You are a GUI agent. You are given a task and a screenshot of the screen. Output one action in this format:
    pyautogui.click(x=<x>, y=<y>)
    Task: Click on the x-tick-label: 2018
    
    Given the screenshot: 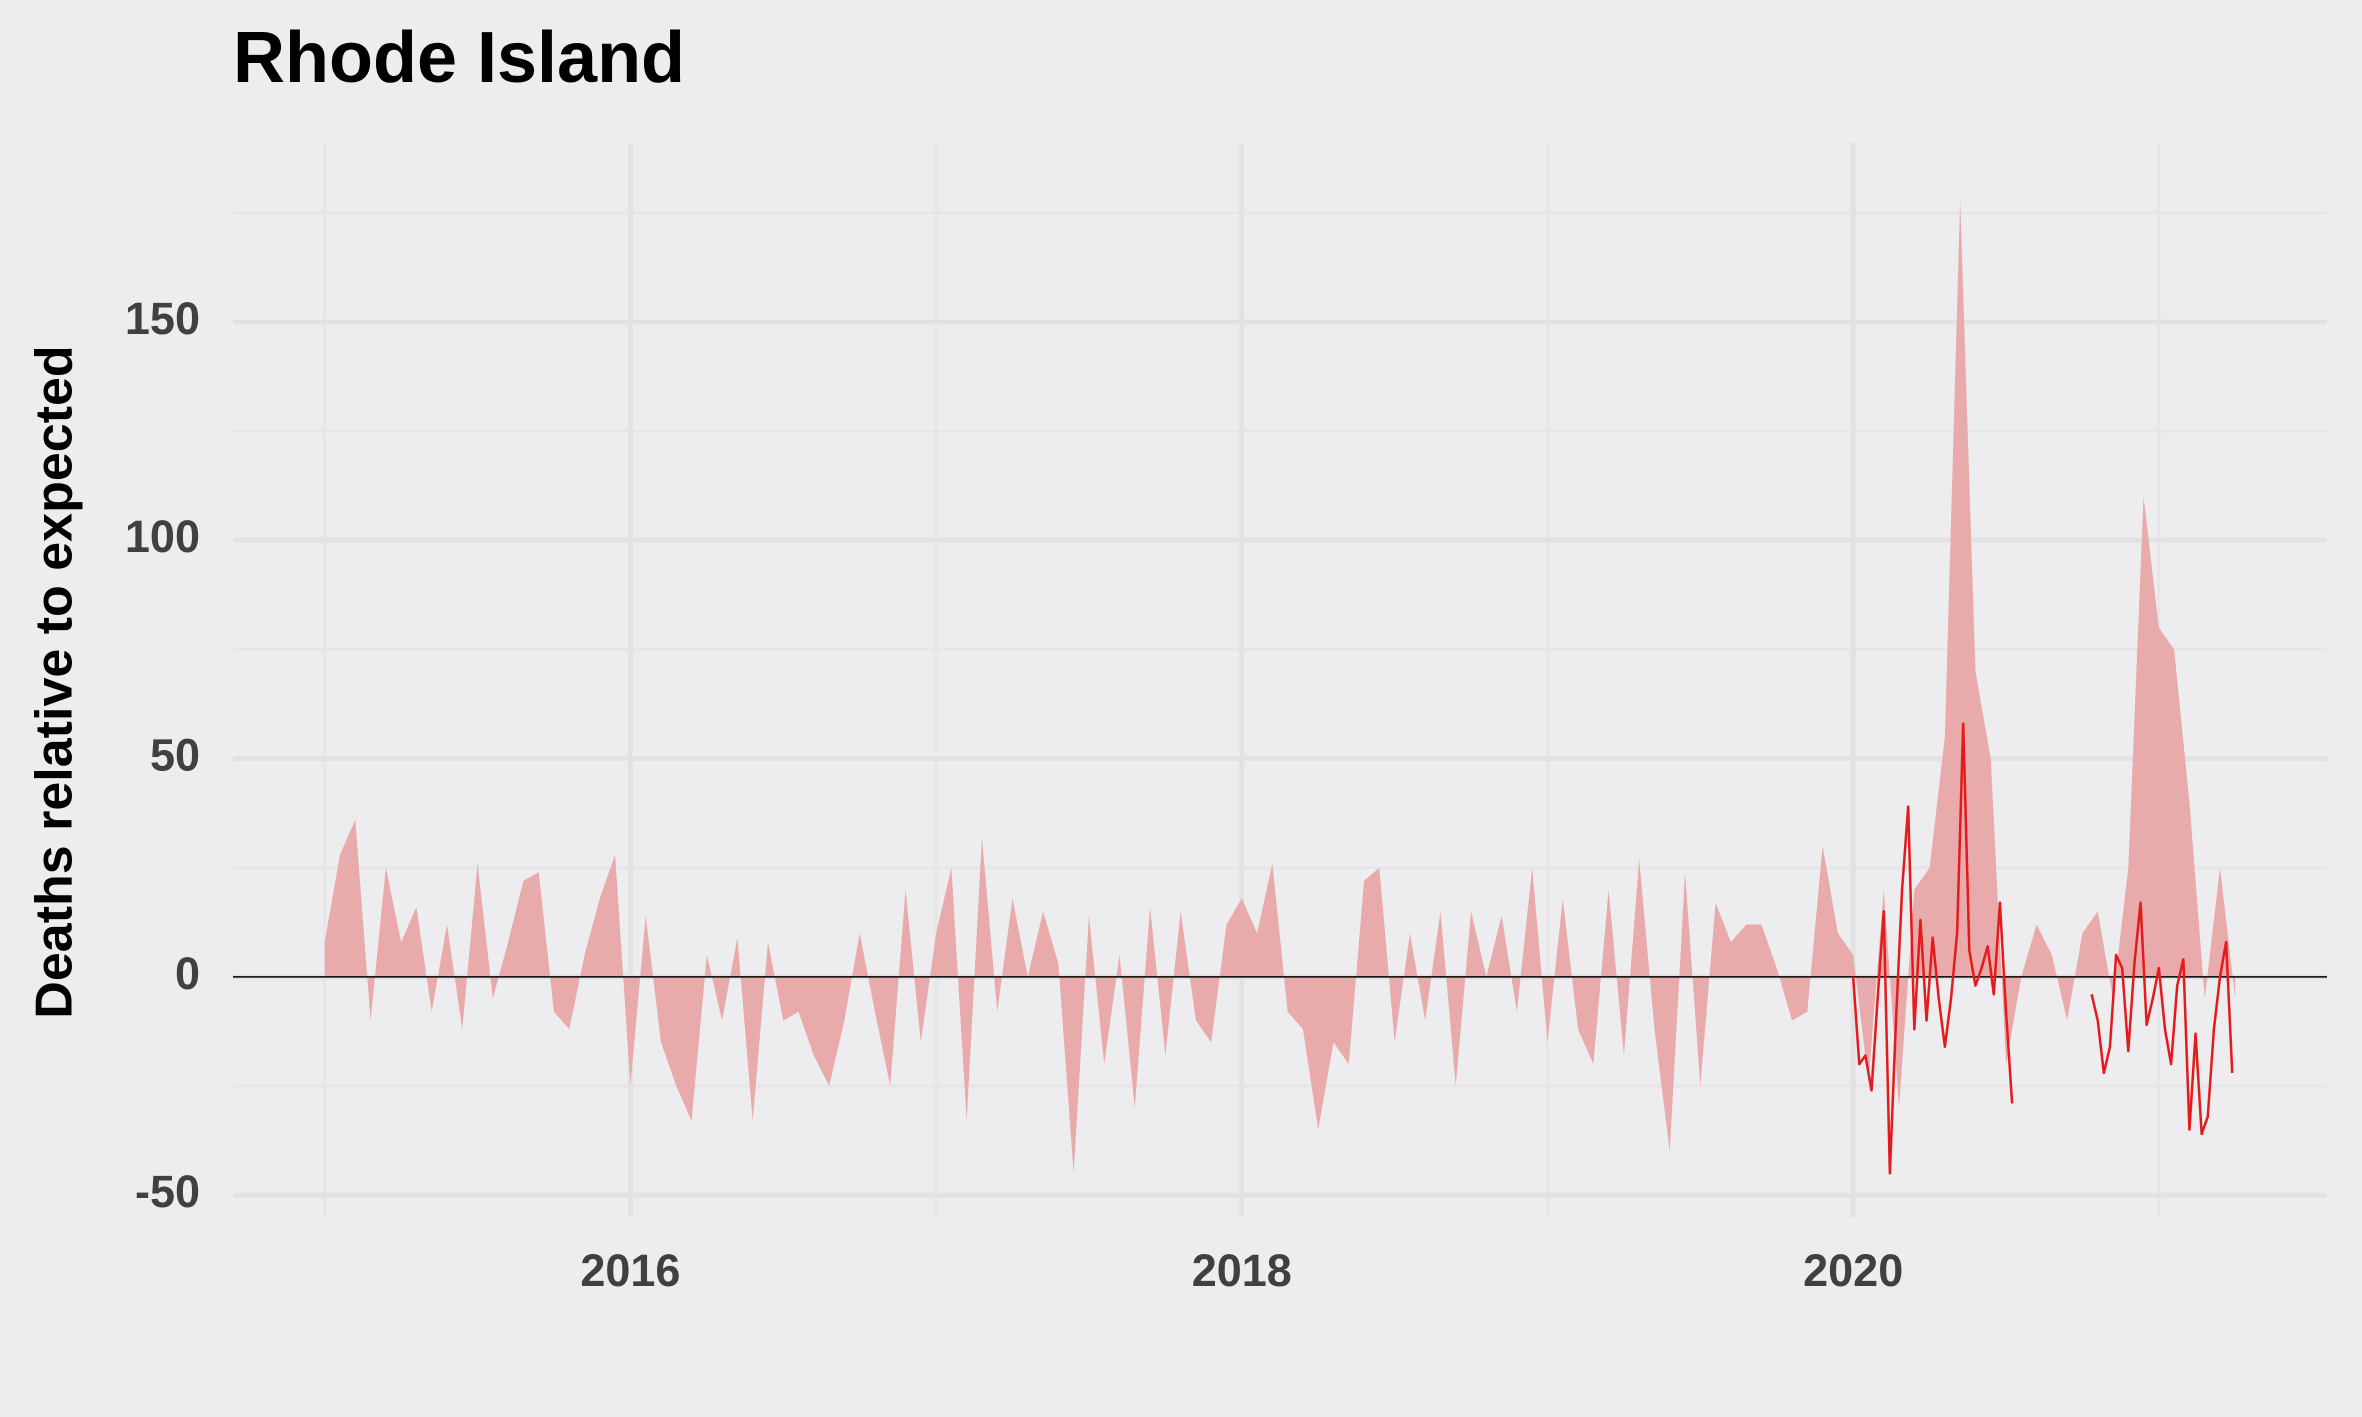 What is the action you would take?
    pyautogui.click(x=1242, y=1270)
    